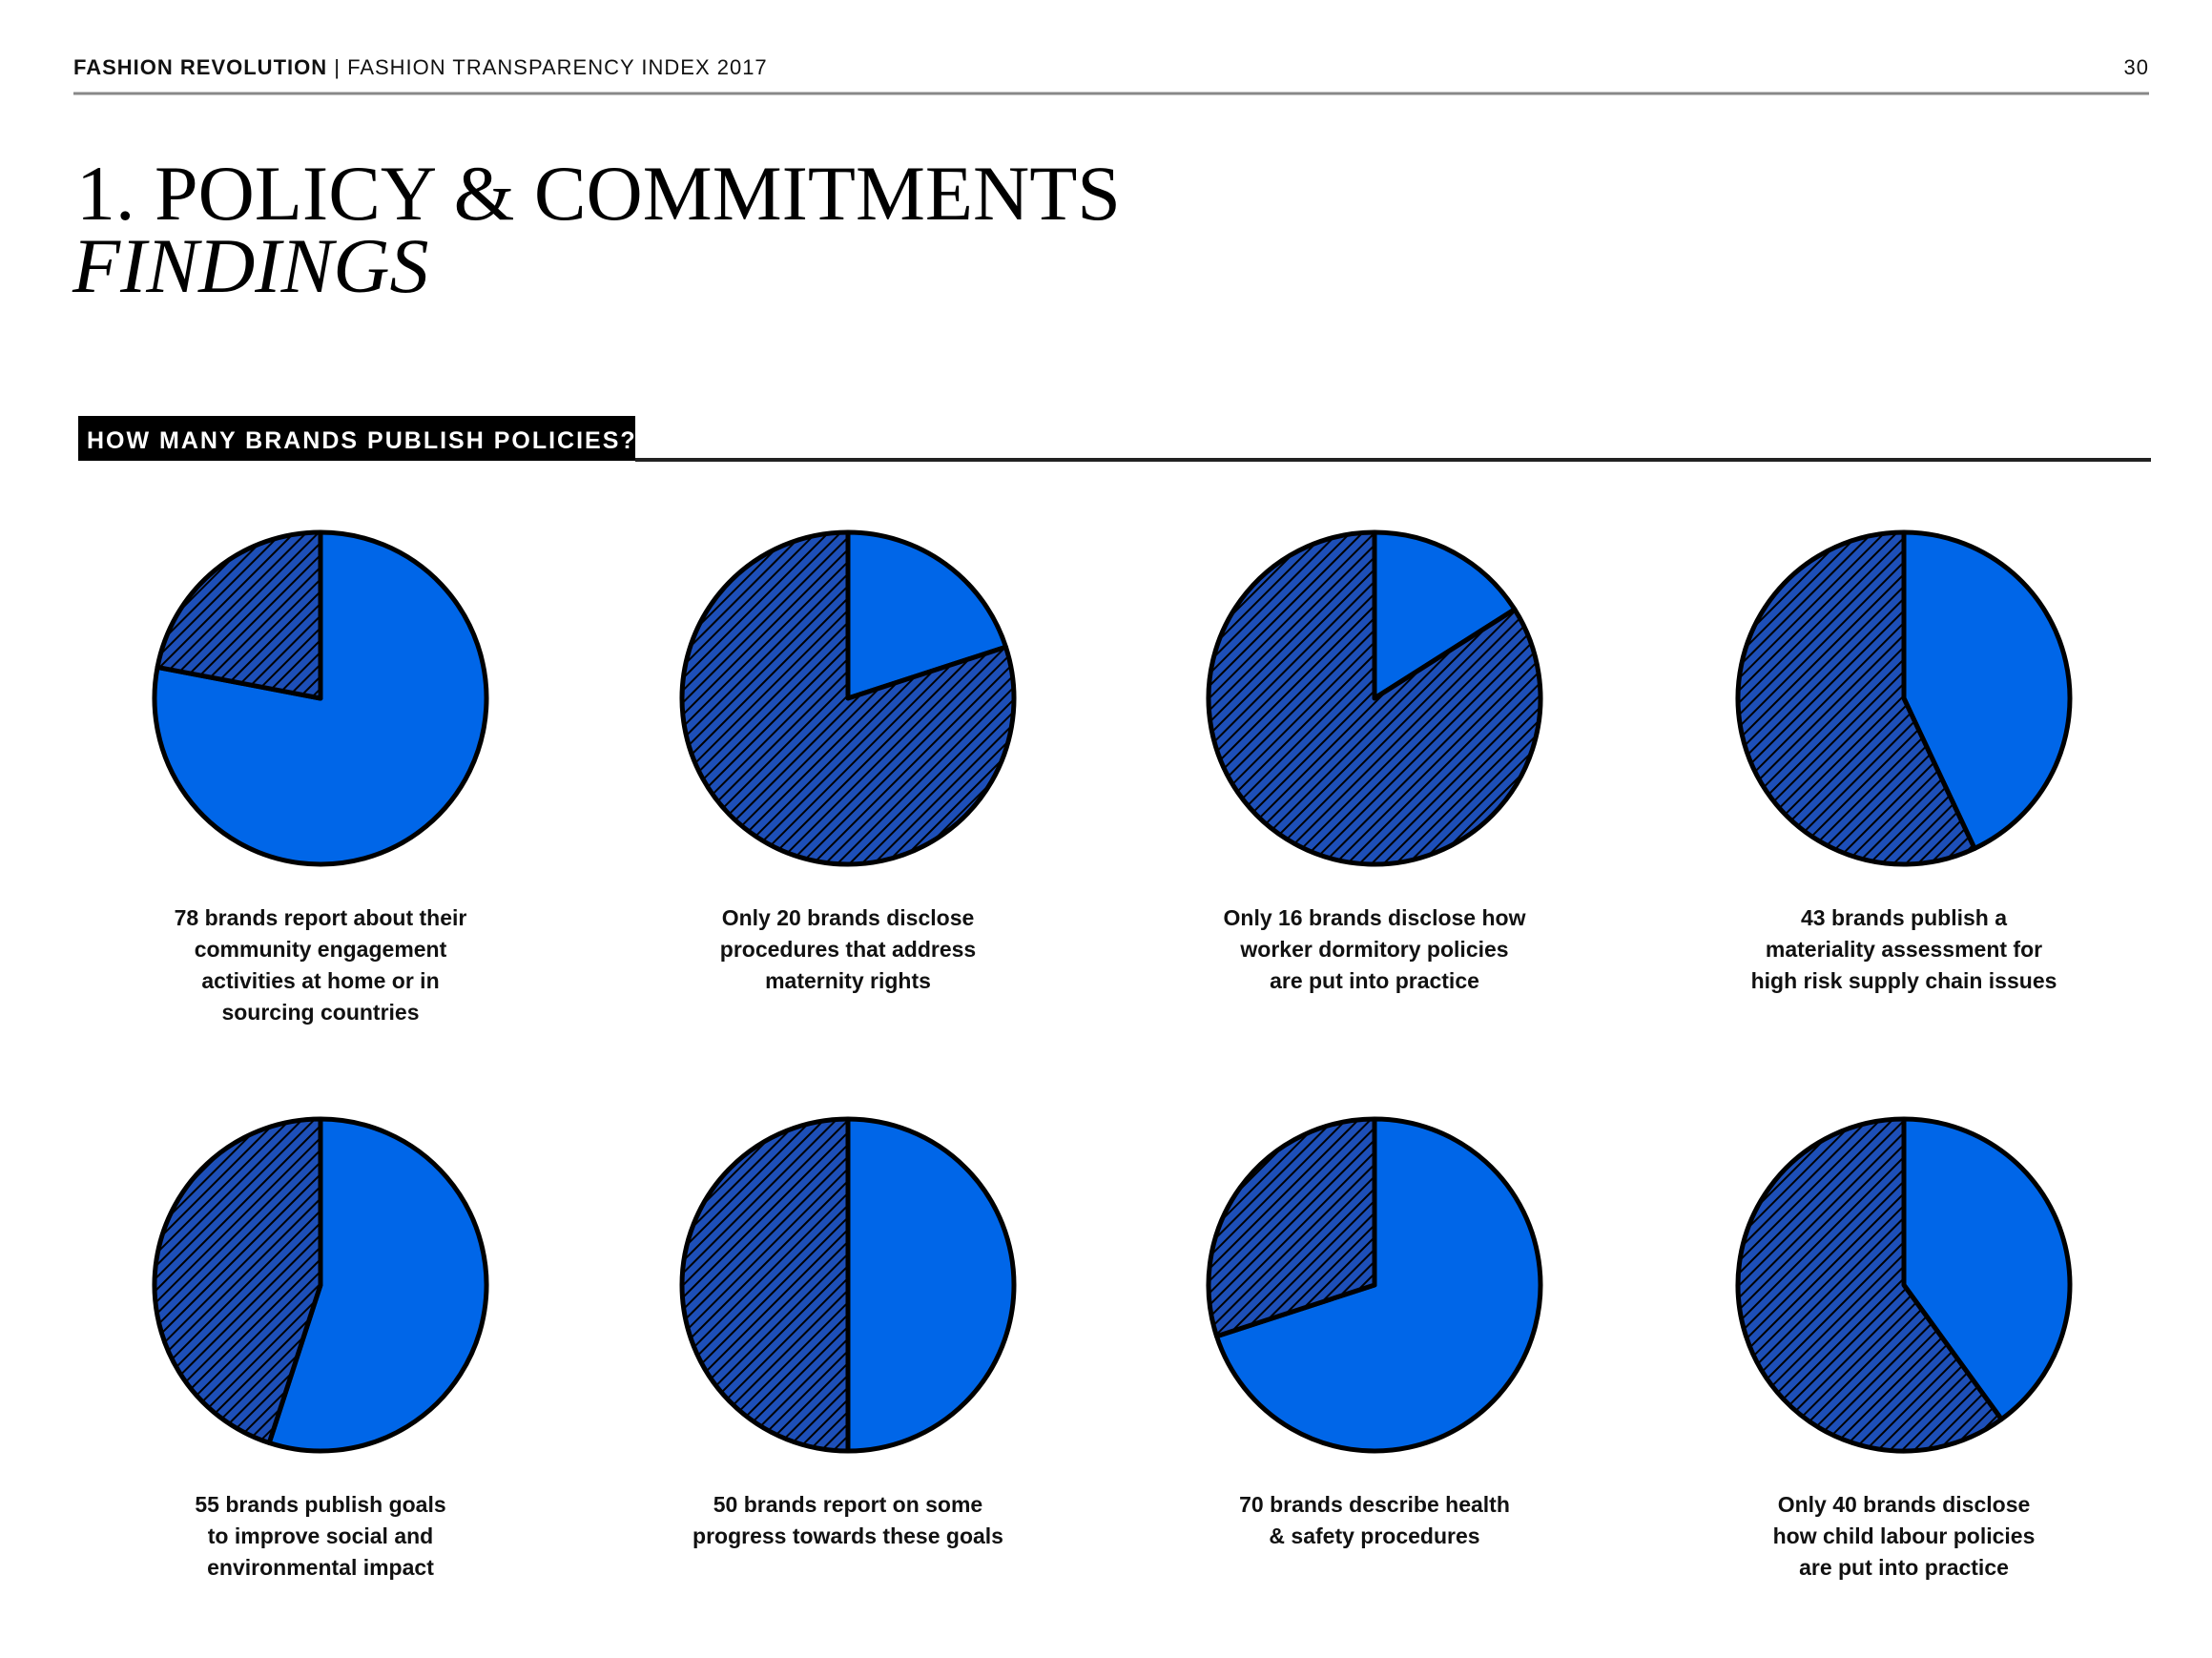 The width and height of the screenshot is (2212, 1658). I want to click on section-heading: HOW MANY BRANDS PUBLISH POLICIES?, so click(362, 440).